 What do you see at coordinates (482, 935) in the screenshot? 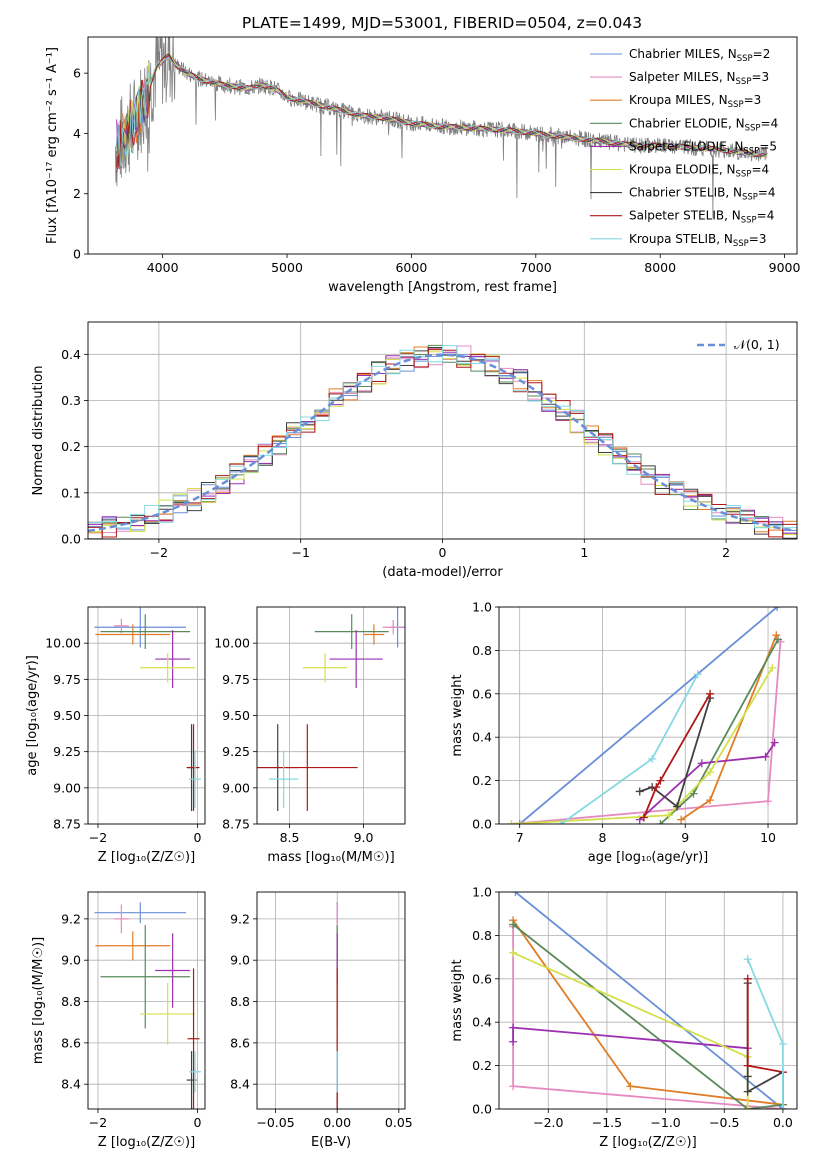
I see `y-tick-label: 0.8` at bounding box center [482, 935].